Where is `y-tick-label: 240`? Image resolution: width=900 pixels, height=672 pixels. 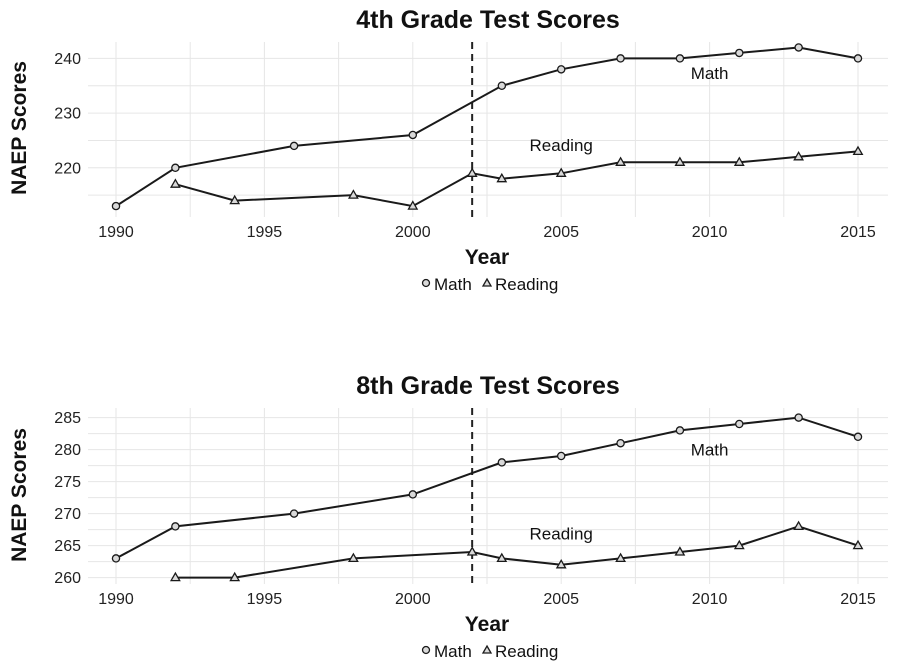 y-tick-label: 240 is located at coordinates (67, 59).